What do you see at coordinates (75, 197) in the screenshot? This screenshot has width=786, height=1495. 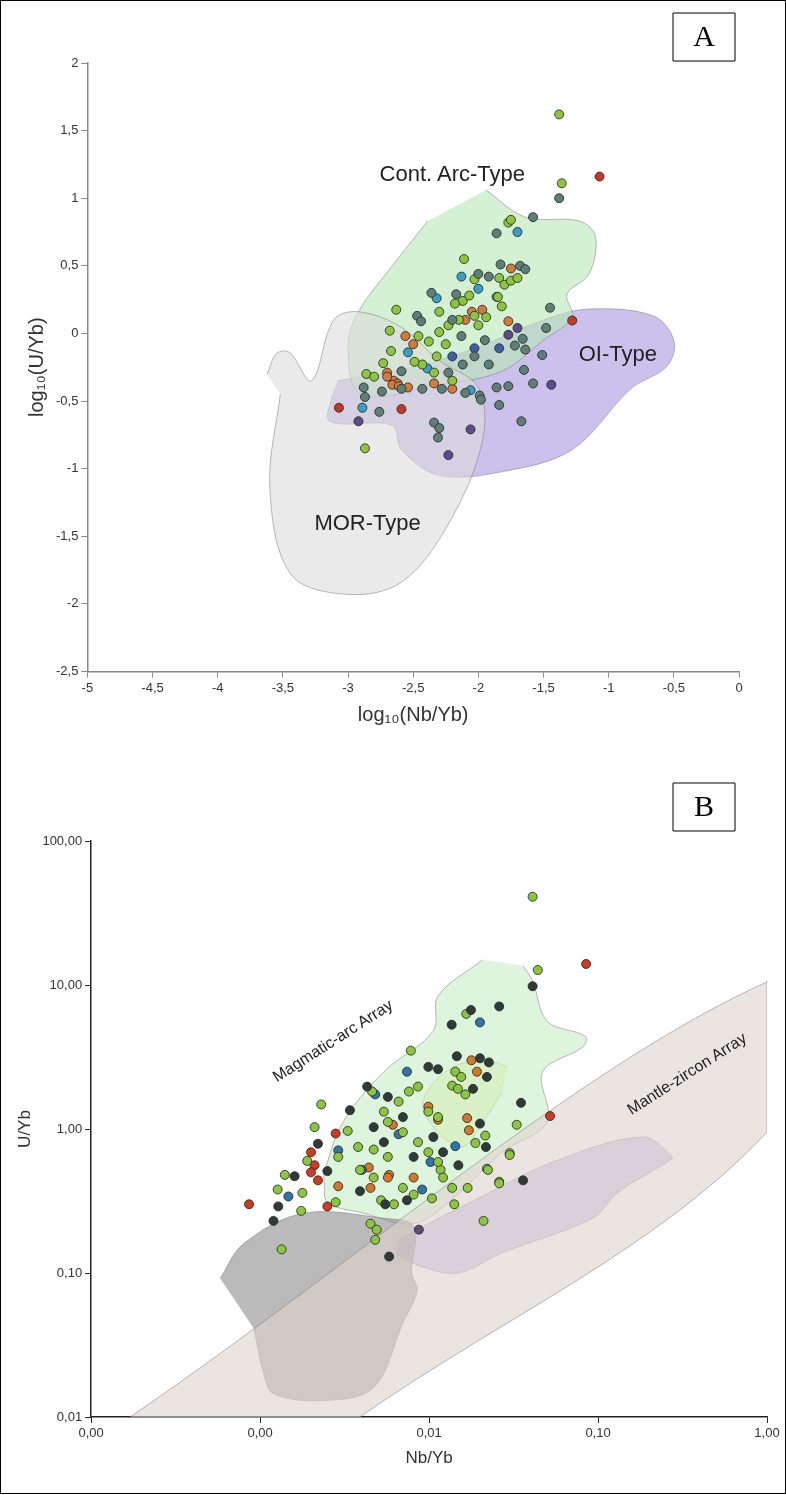 I see `y-tick-label: 1` at bounding box center [75, 197].